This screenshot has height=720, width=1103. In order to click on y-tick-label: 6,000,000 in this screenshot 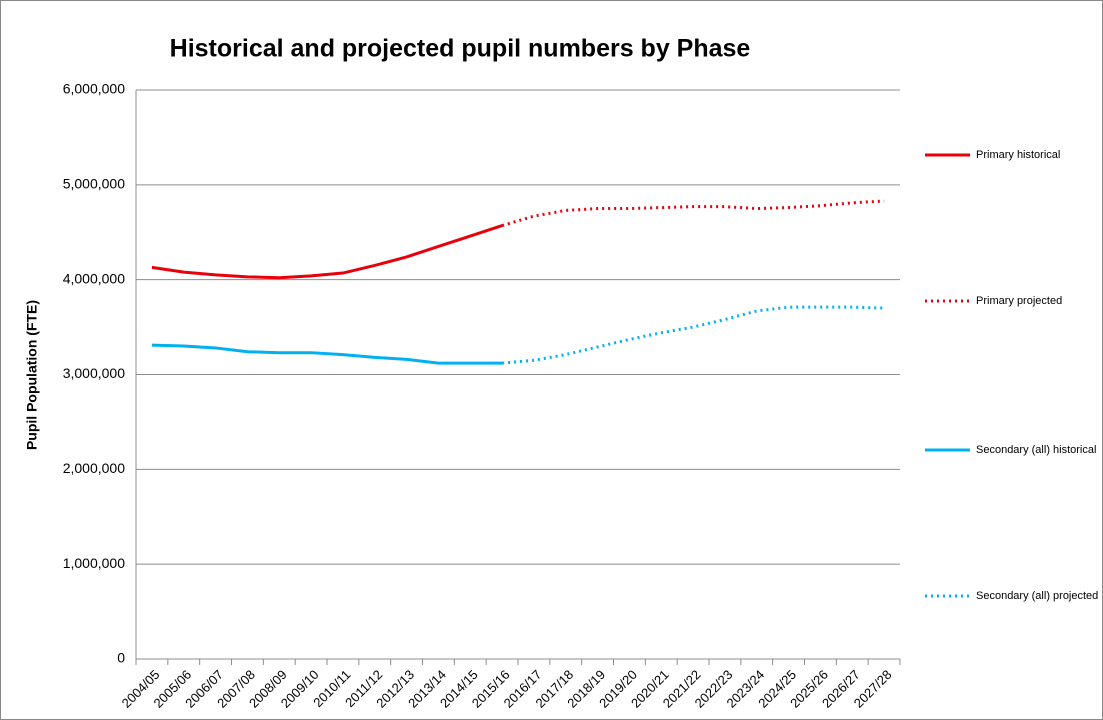, I will do `click(94, 89)`.